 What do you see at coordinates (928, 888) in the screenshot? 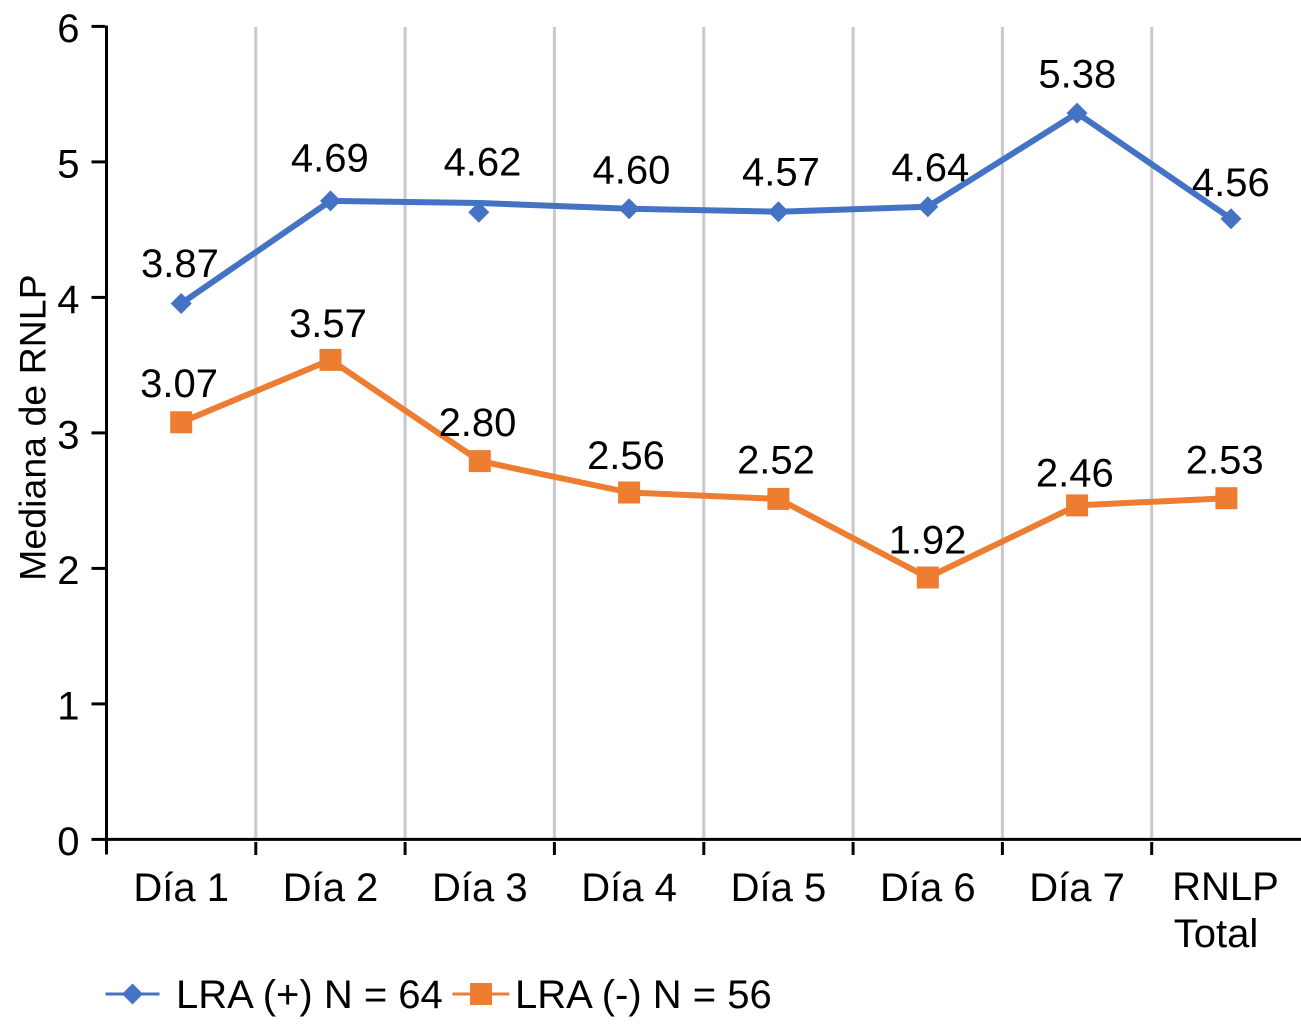
I see `svg-text: Día 6` at bounding box center [928, 888].